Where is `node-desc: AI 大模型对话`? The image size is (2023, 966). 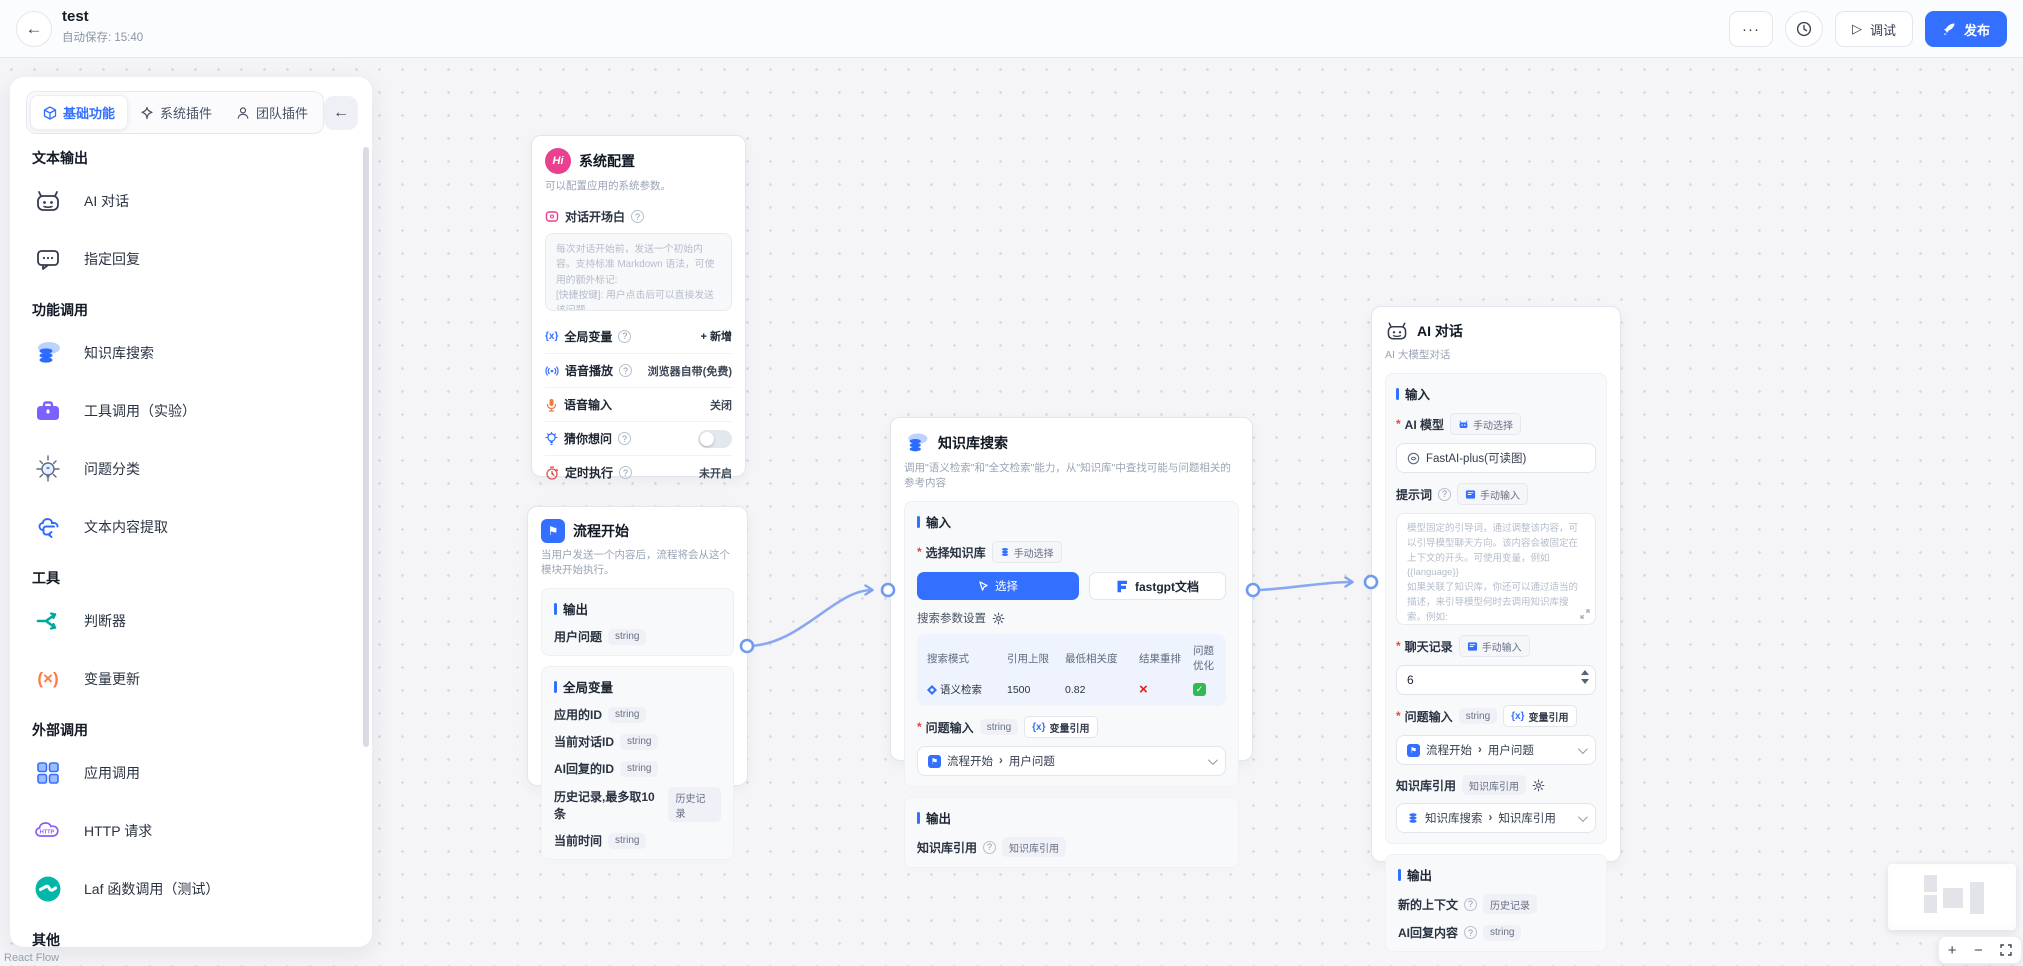
node-desc: AI 大模型对话 is located at coordinates (1418, 355).